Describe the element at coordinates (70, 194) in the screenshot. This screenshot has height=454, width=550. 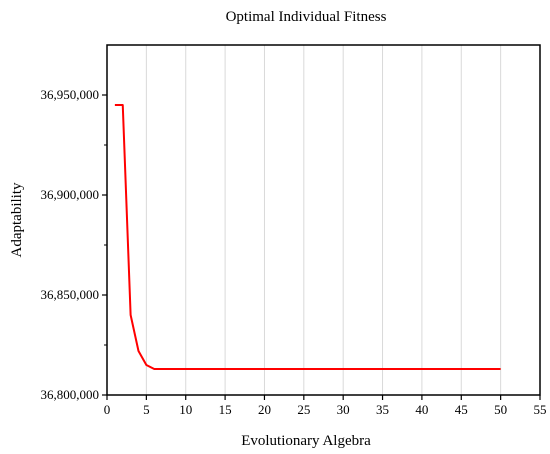
I see `y-tick-label: 36,900,000` at that location.